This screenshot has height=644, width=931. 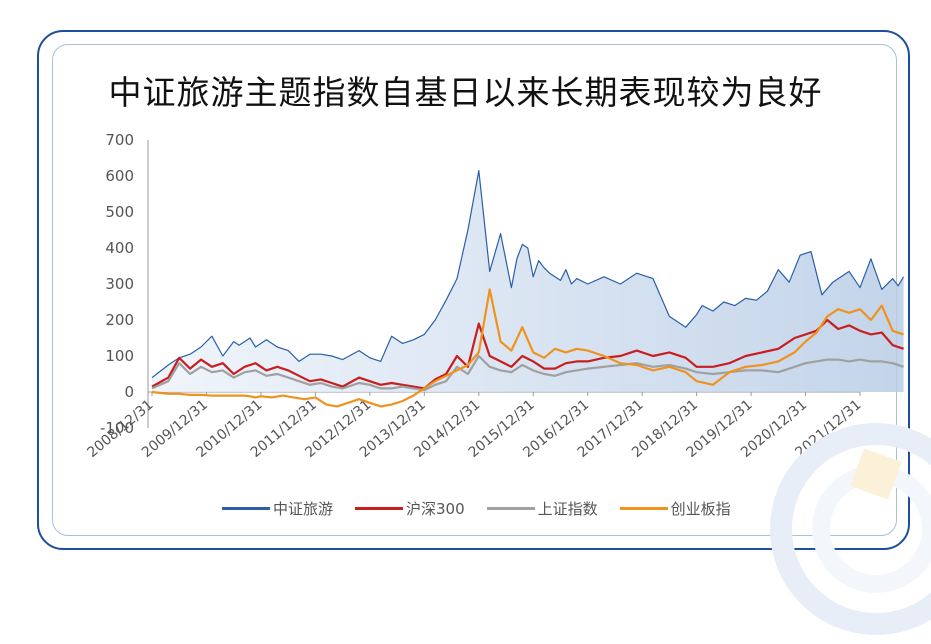 I want to click on y-axis: -100 0 100 200 300 400 500 600 700, so click(x=124, y=284).